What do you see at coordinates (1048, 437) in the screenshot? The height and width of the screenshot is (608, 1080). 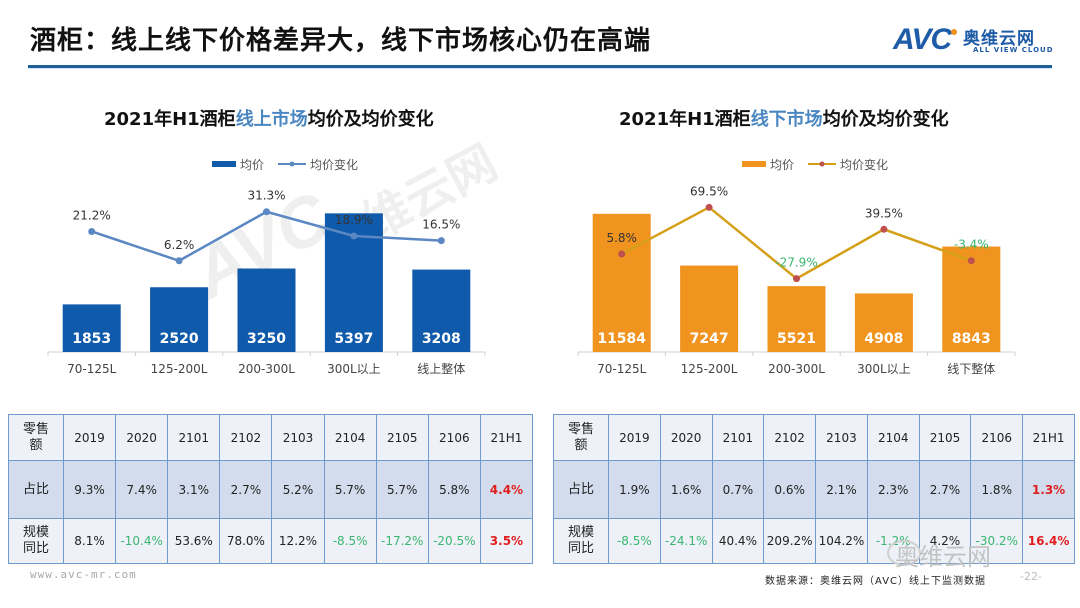 I see `offline-column-header: 21H1` at bounding box center [1048, 437].